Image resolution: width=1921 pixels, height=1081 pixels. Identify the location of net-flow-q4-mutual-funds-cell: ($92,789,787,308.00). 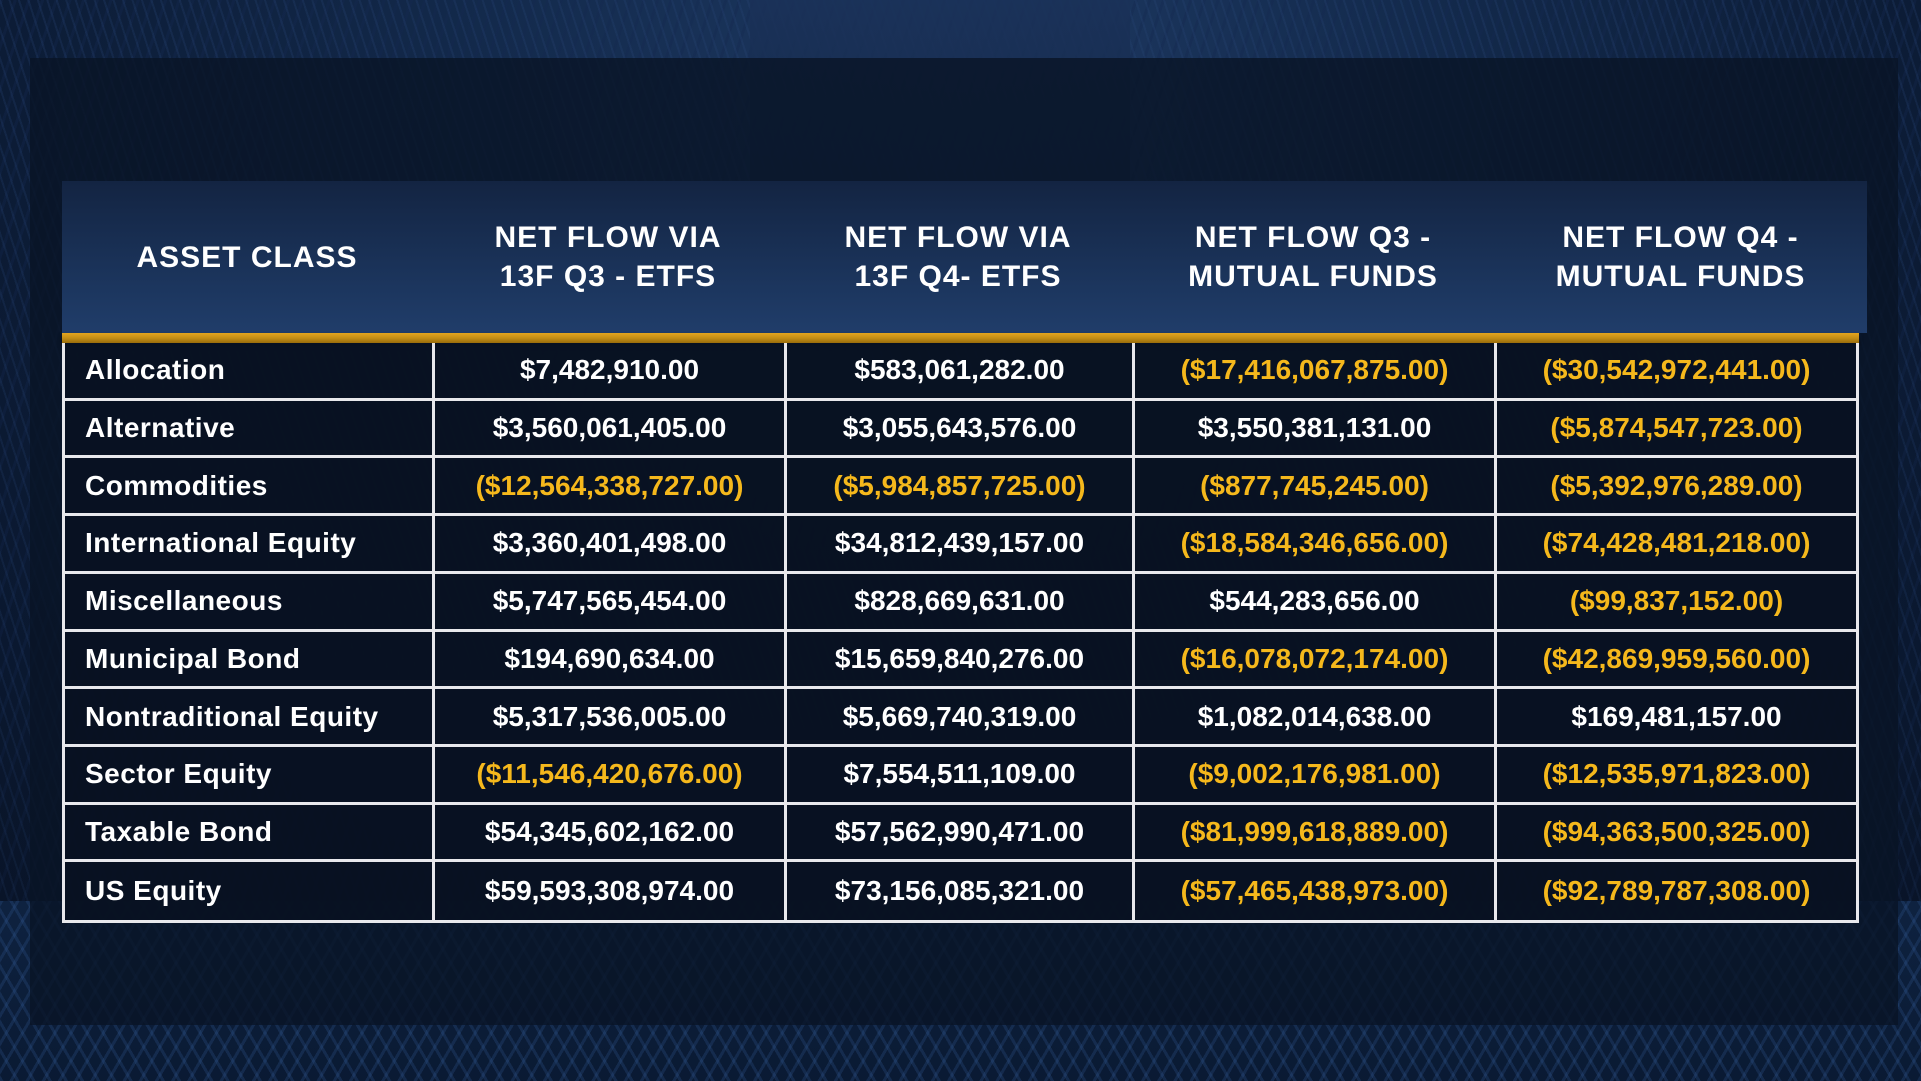
(1676, 891).